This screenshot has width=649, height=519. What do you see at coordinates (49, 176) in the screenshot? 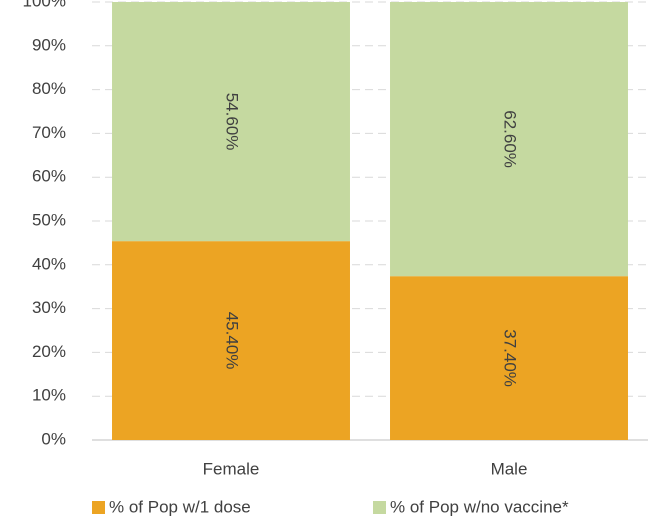
I see `y-tick-label: 60%` at bounding box center [49, 176].